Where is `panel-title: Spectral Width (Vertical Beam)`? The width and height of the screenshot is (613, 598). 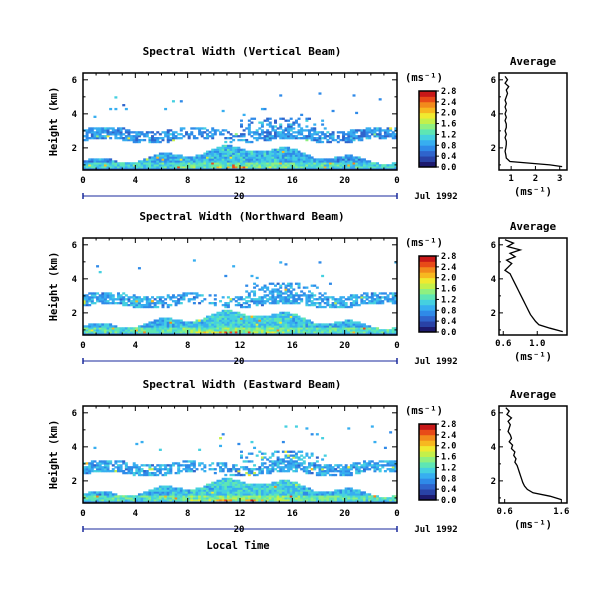
panel-title: Spectral Width (Vertical Beam) is located at coordinates (242, 51).